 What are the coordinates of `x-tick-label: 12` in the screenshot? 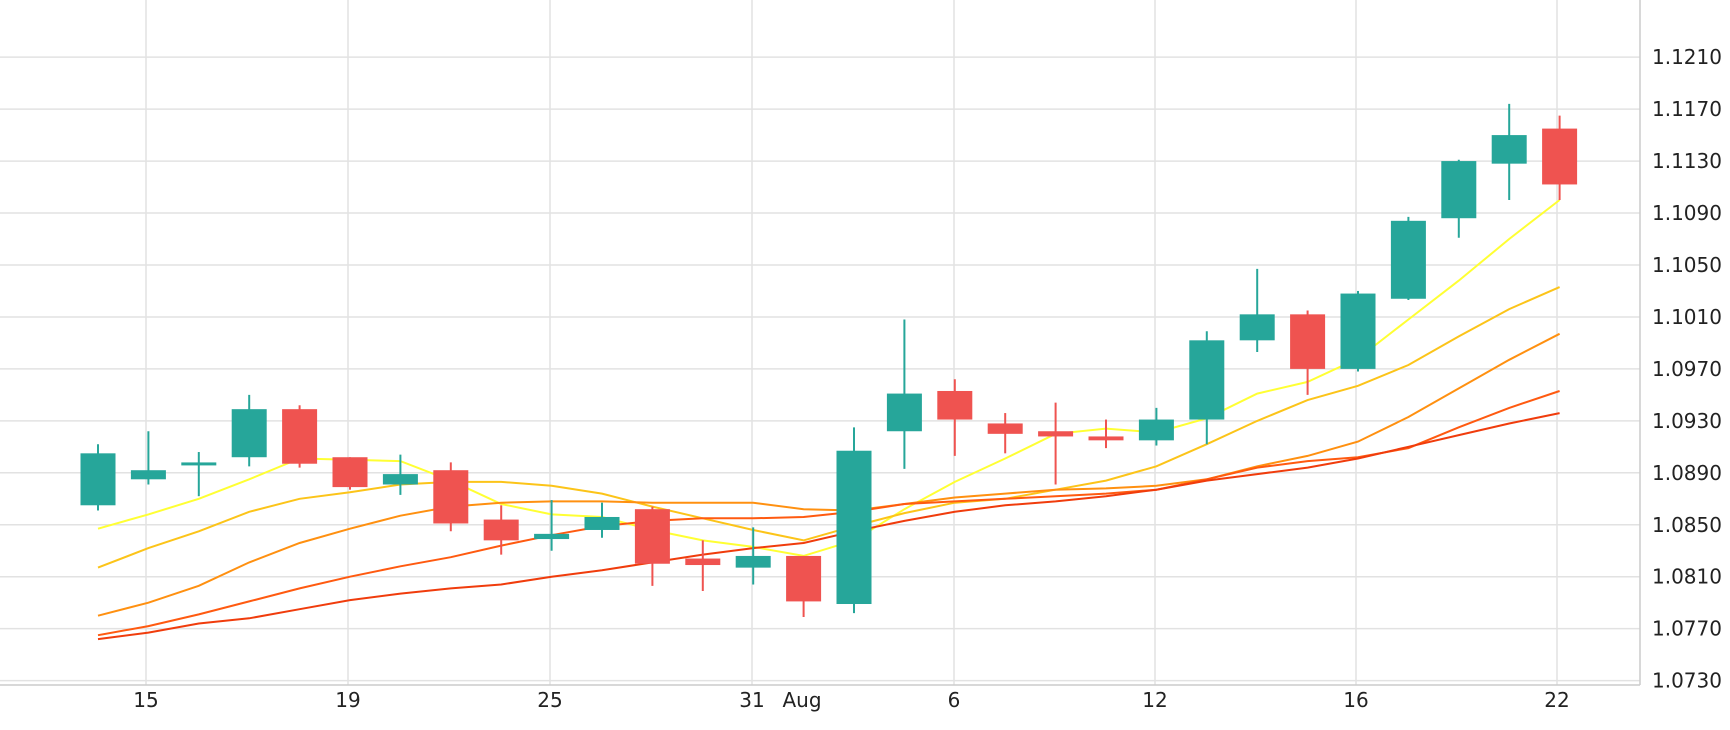 It's located at (1154, 700).